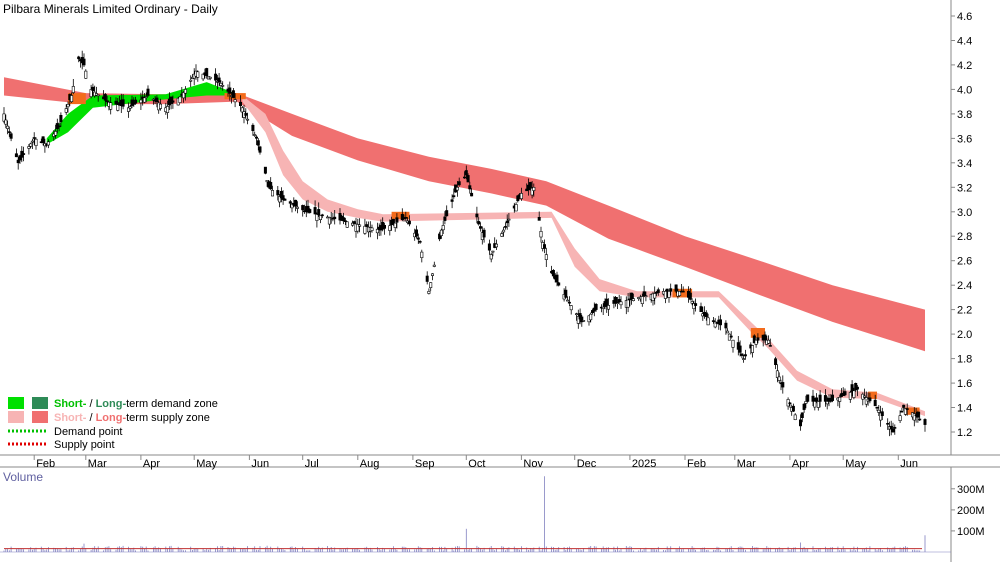 This screenshot has width=1000, height=567. I want to click on x-tick-label: Jun, so click(260, 464).